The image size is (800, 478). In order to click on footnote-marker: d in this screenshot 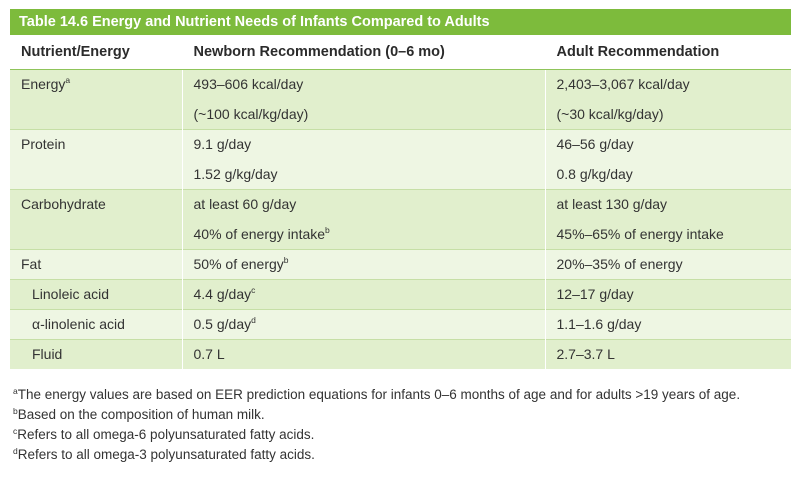, I will do `click(253, 320)`.